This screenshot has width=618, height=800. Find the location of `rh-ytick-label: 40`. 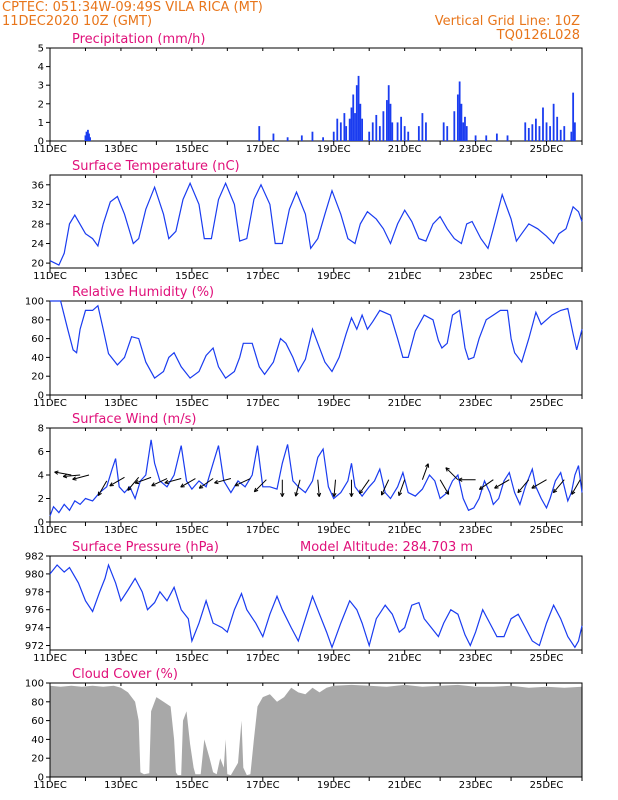

rh-ytick-label: 40 is located at coordinates (37, 358).